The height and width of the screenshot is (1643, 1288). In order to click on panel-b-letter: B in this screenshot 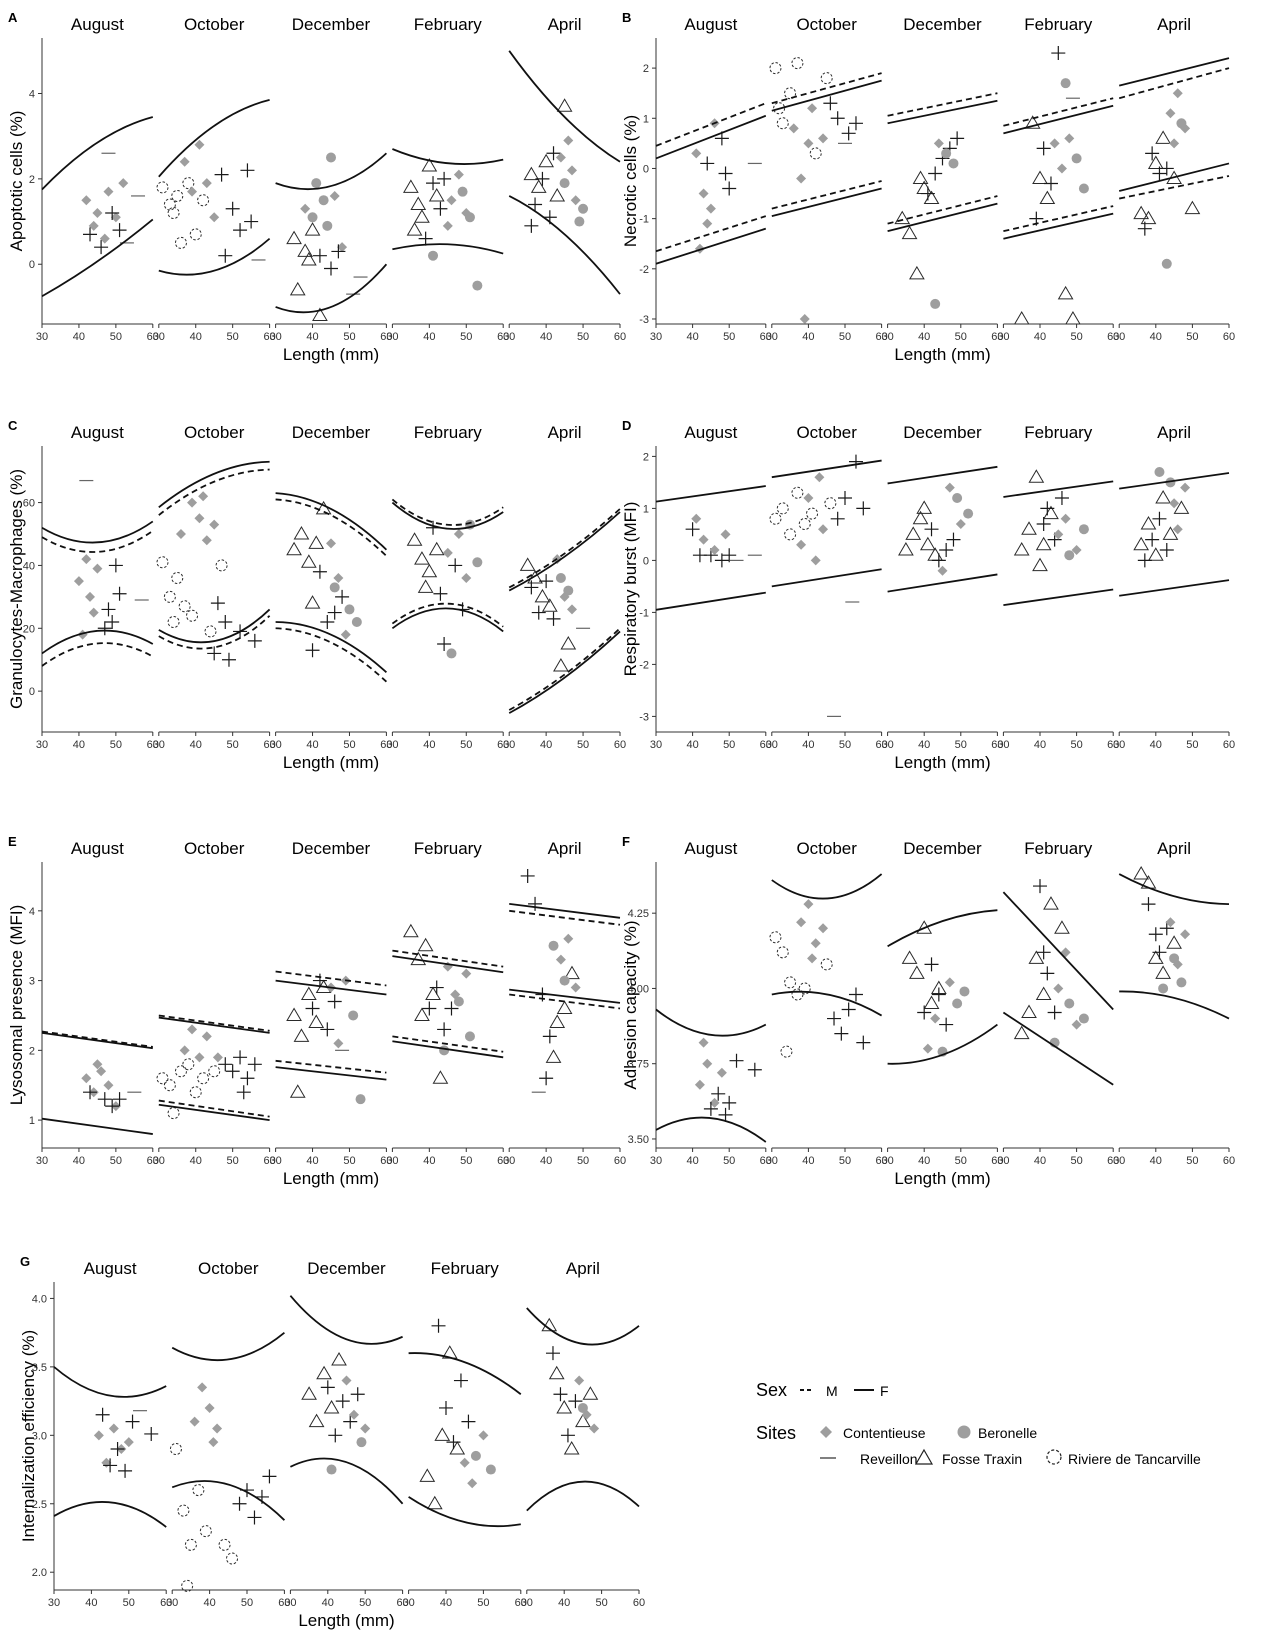, I will do `click(626, 17)`.